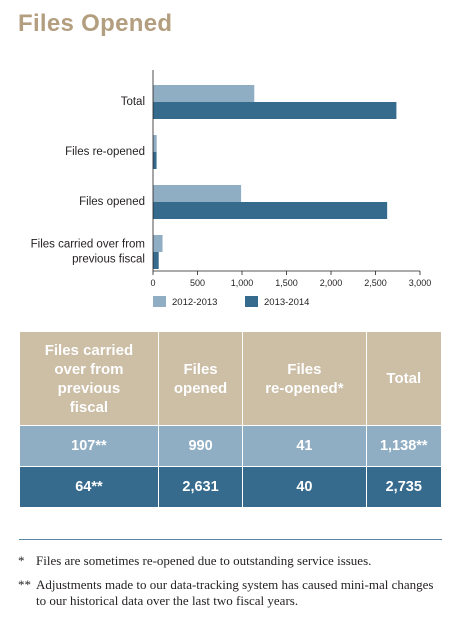 The image size is (456, 628). I want to click on table-cell: 40, so click(304, 487).